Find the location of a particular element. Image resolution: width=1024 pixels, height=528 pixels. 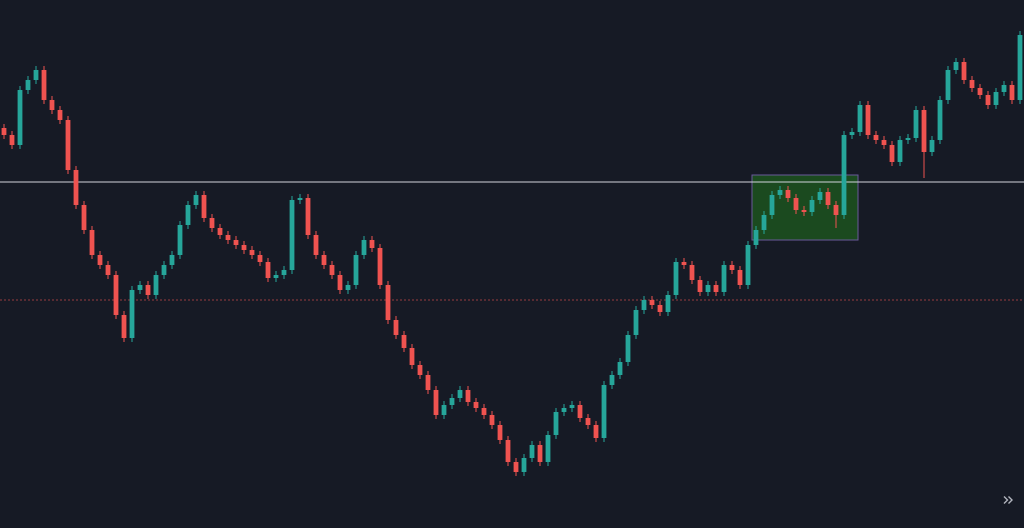

scroll-icon is located at coordinates (1008, 500).